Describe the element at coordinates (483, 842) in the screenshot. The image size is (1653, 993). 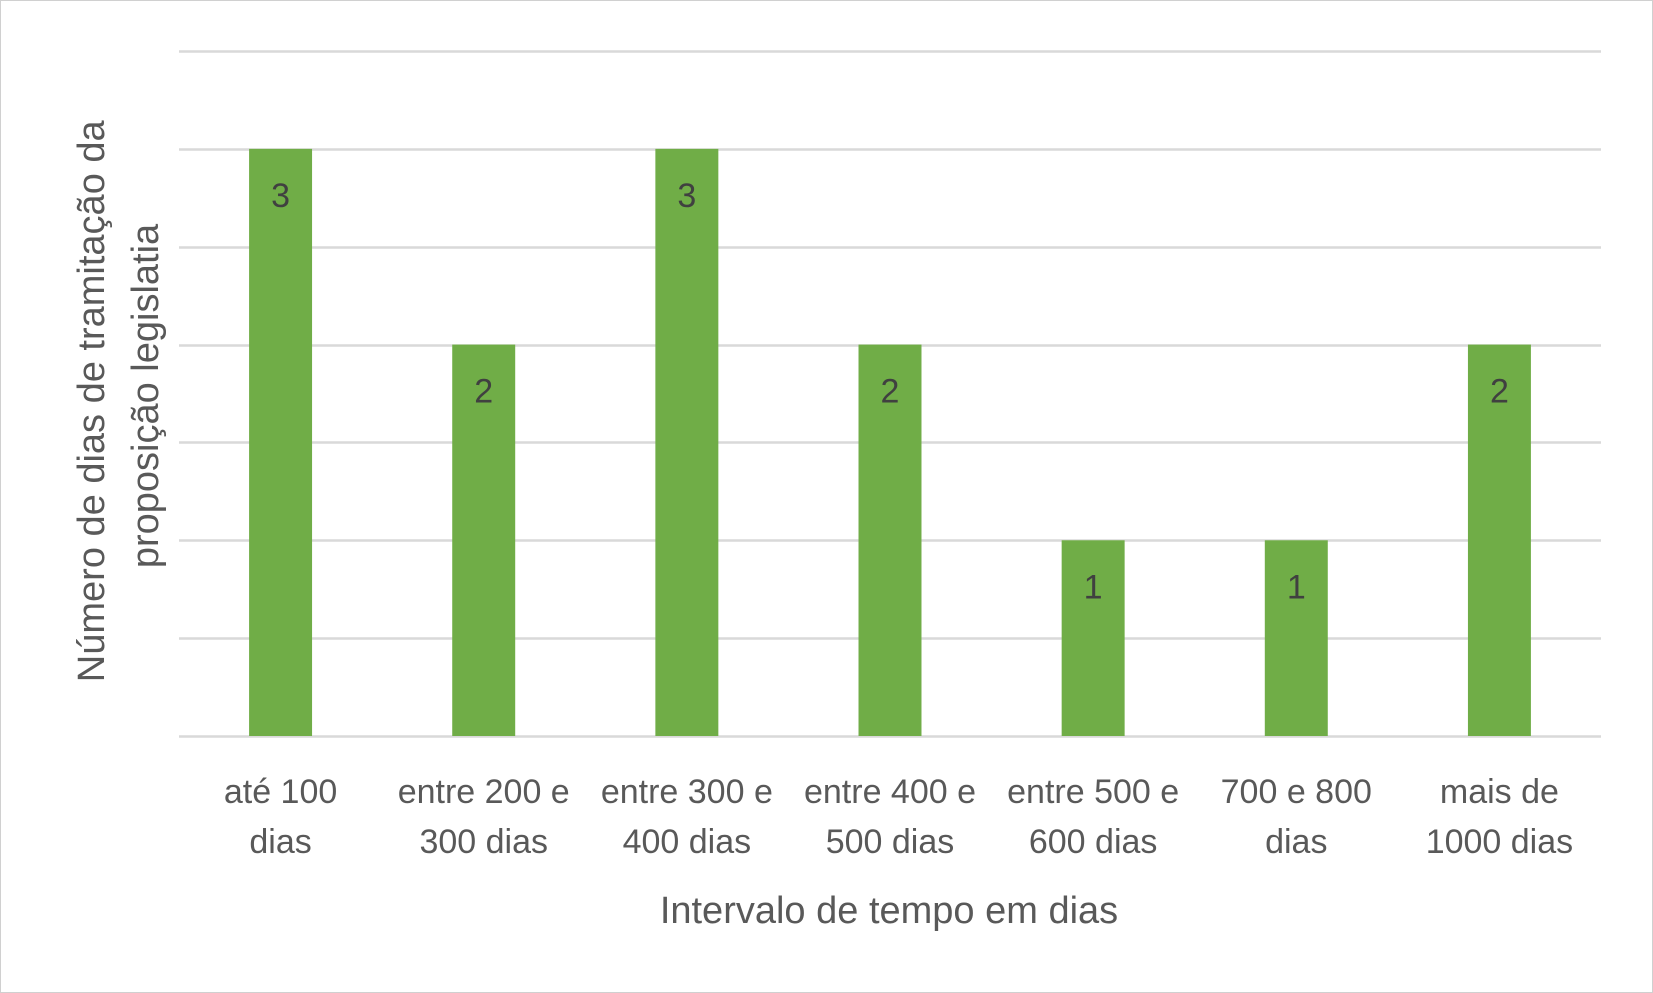
I see `x-tick-label-1-line-1: 300 dias` at that location.